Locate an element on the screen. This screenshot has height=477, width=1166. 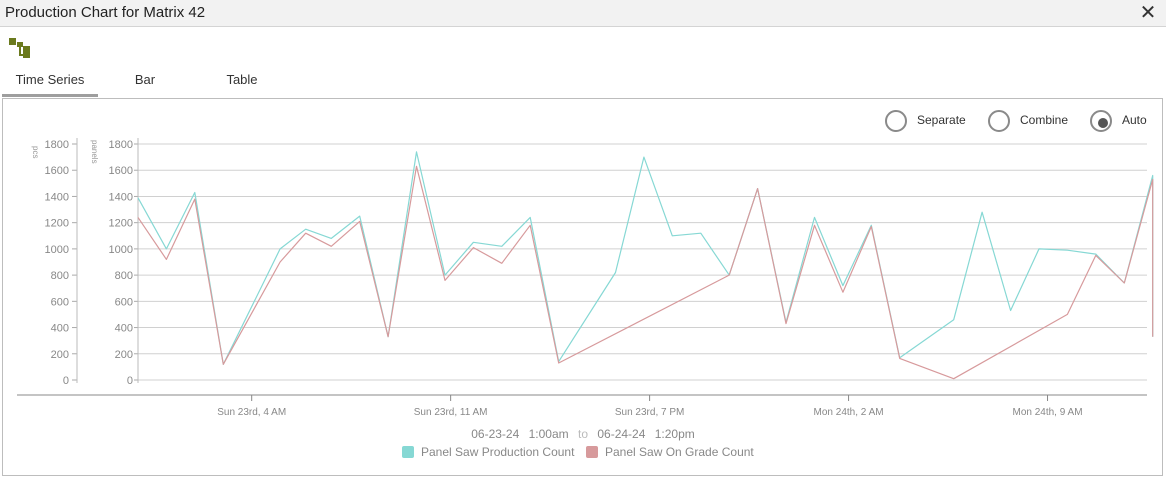
close-icon: ✕ is located at coordinates (1148, 13).